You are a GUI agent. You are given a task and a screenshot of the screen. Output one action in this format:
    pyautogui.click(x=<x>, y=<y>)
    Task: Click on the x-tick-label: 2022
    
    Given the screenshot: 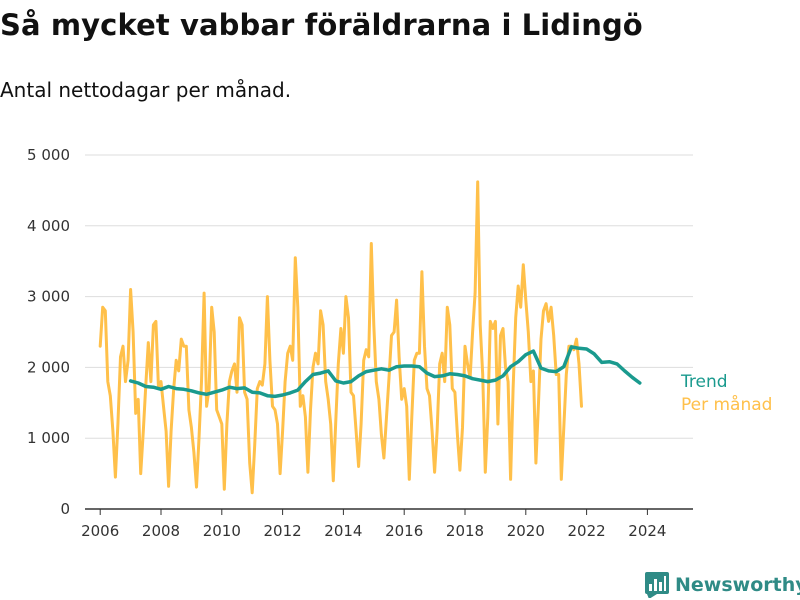 What is the action you would take?
    pyautogui.click(x=587, y=531)
    